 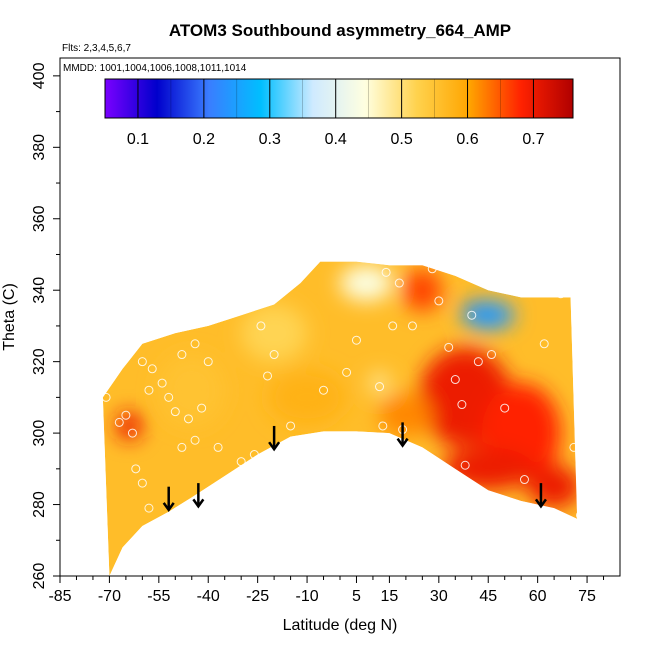 What do you see at coordinates (39, 361) in the screenshot?
I see `y-tick-label: 320` at bounding box center [39, 361].